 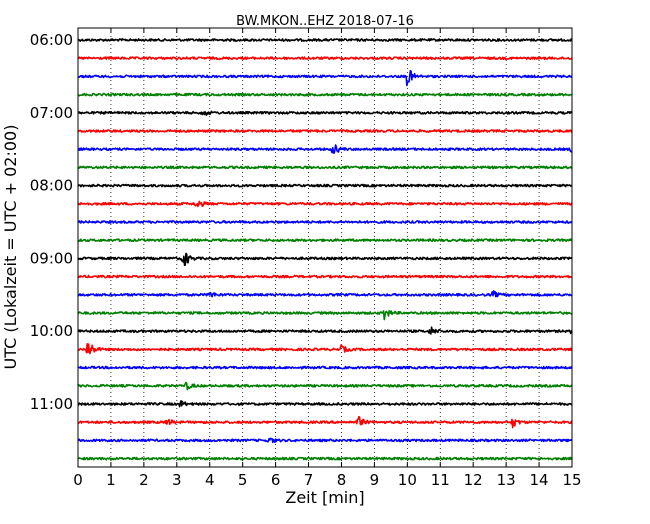 What do you see at coordinates (210, 480) in the screenshot?
I see `x-tick-label-4: 4` at bounding box center [210, 480].